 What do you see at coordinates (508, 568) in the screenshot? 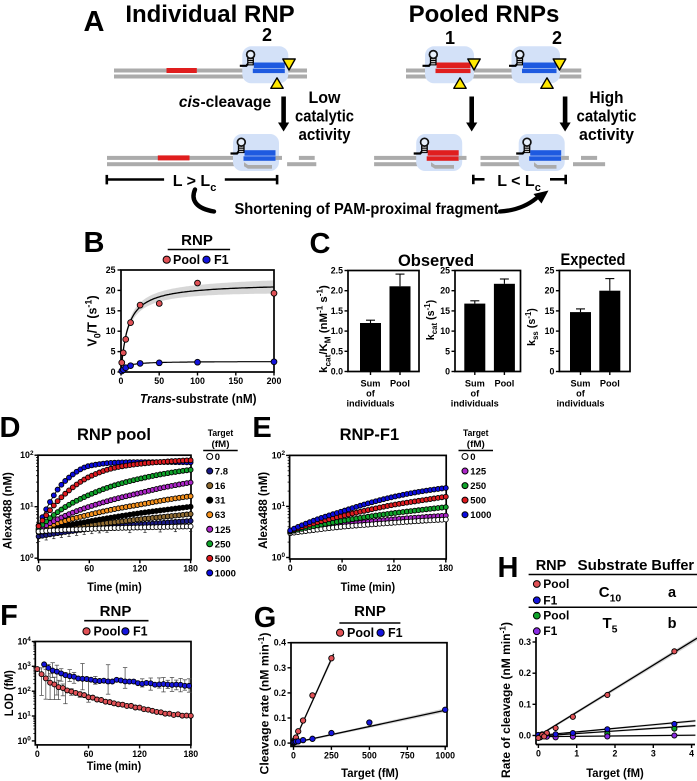
I see `svg-text: H` at bounding box center [508, 568].